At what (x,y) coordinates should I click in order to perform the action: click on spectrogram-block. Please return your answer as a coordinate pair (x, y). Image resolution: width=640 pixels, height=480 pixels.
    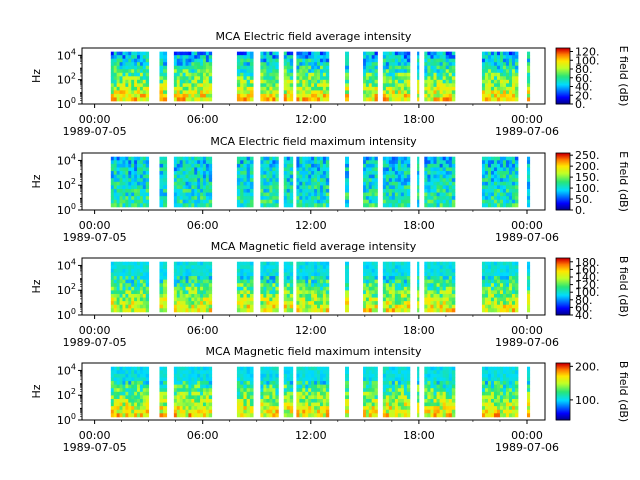
    Looking at the image, I should click on (440, 76).